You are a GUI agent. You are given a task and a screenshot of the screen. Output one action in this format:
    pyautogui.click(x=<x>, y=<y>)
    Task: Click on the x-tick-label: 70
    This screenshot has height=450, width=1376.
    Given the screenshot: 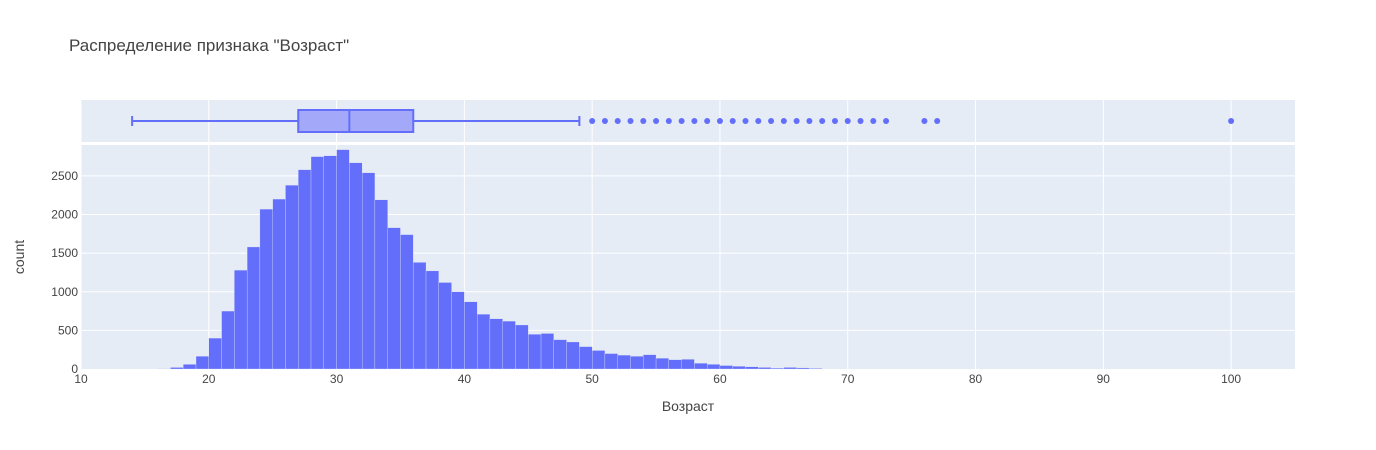 What is the action you would take?
    pyautogui.click(x=848, y=379)
    